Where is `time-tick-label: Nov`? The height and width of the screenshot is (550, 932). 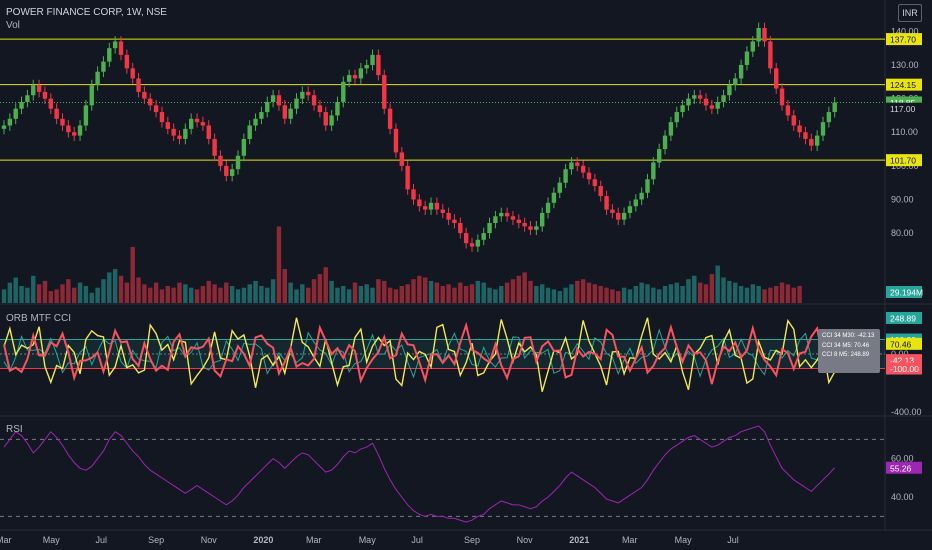
time-tick-label: Nov is located at coordinates (209, 540).